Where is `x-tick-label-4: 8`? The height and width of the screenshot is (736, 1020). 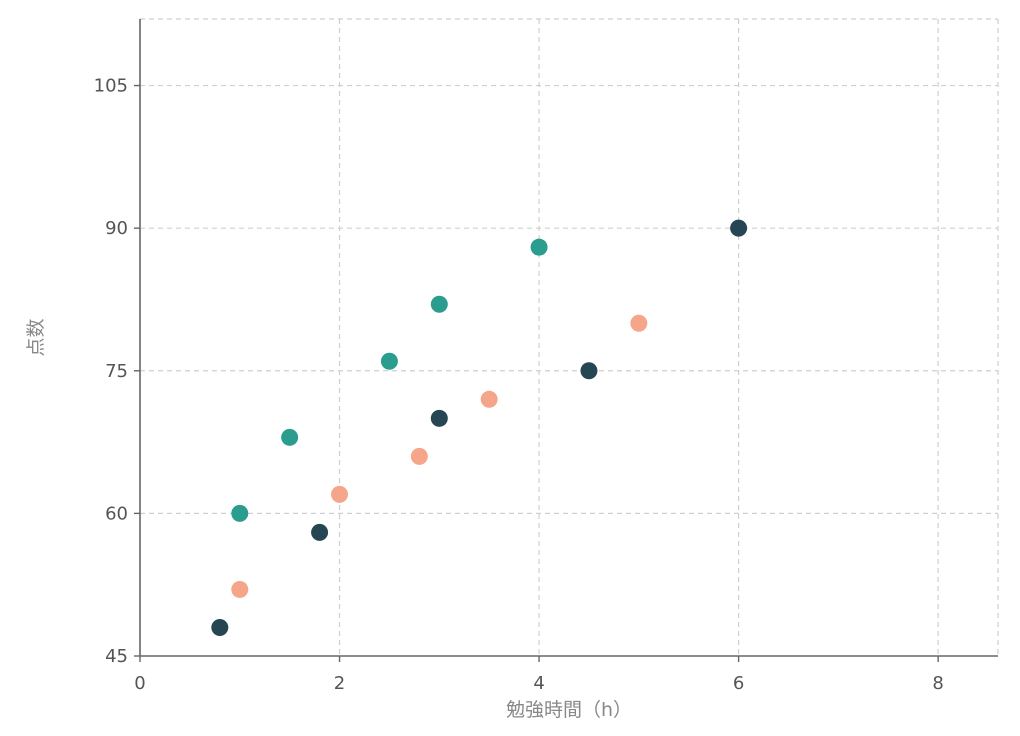
x-tick-label-4: 8 is located at coordinates (937, 683).